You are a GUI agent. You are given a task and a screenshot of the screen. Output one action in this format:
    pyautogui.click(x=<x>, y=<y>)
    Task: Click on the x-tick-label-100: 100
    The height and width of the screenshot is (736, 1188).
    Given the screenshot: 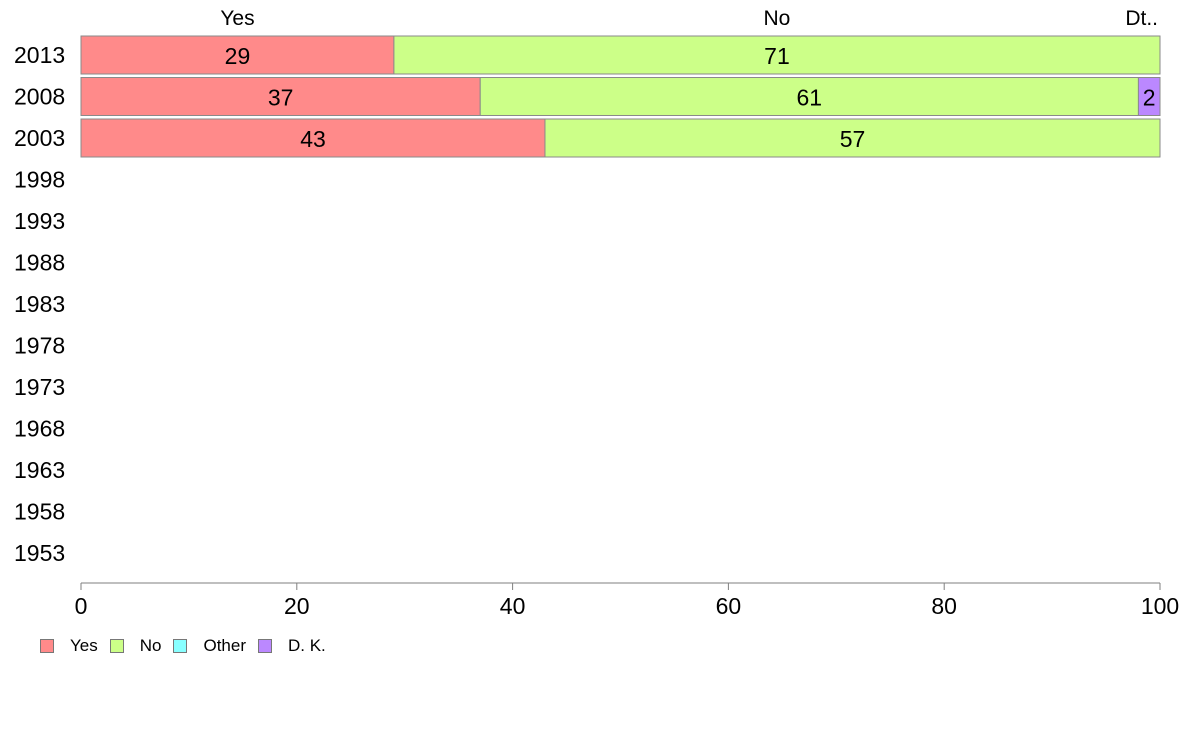 What is the action you would take?
    pyautogui.click(x=1160, y=606)
    